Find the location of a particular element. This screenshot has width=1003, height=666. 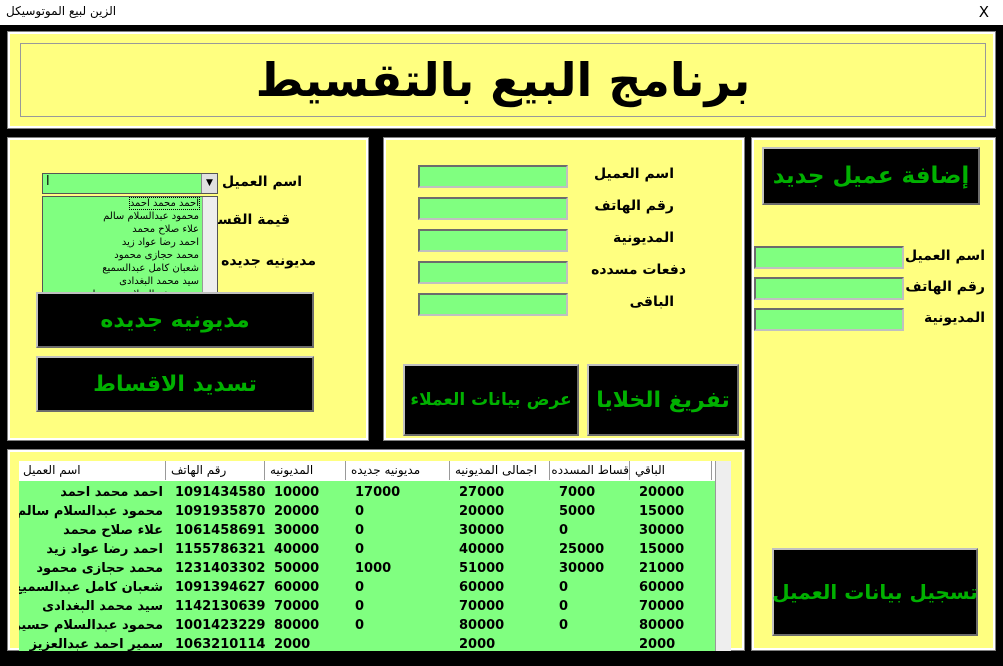

show-customers-button: عرض بيانات العملاء is located at coordinates (491, 400).